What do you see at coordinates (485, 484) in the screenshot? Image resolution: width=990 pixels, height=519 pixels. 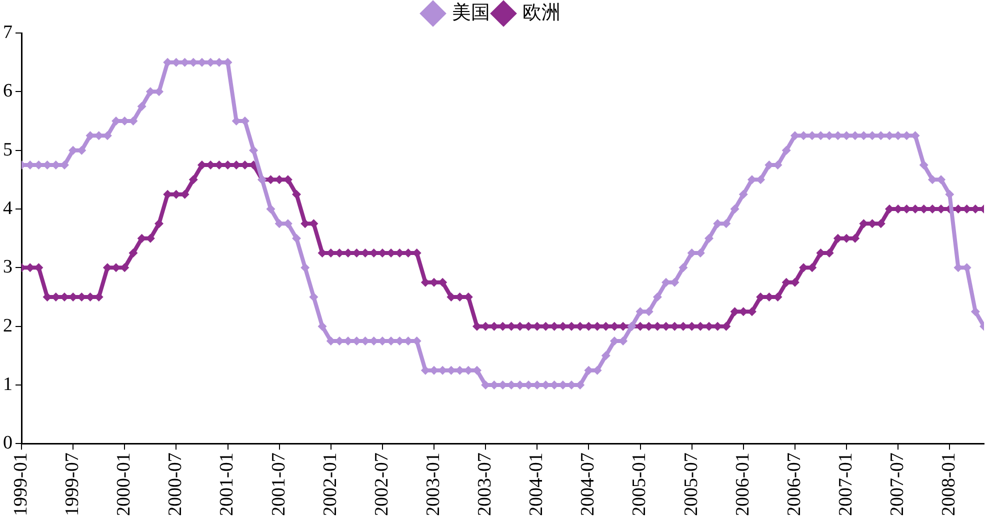 I see `x-tick-label: 2003-07` at bounding box center [485, 484].